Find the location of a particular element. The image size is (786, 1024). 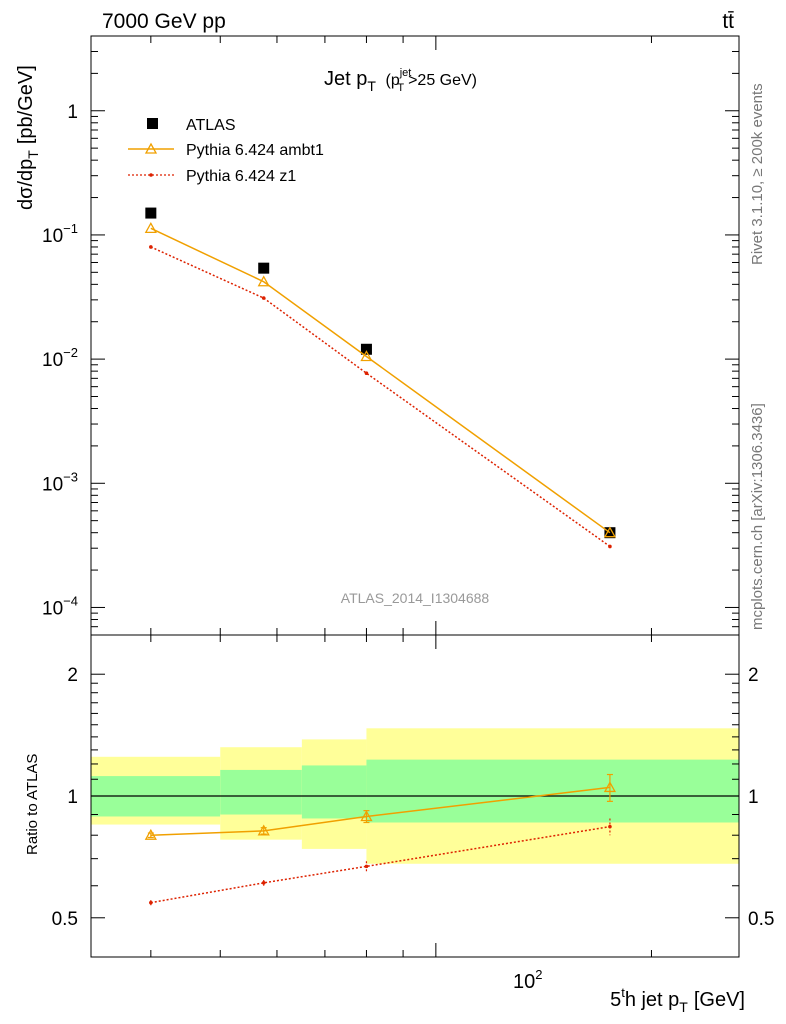

title-main: Jet p is located at coordinates (345, 79).